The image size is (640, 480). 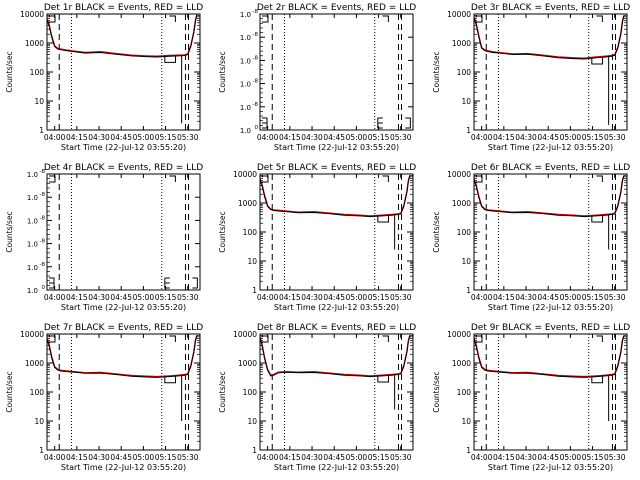 I want to click on plot-title: Det 2r BLACK = Events, RED = LLD, so click(x=336, y=8).